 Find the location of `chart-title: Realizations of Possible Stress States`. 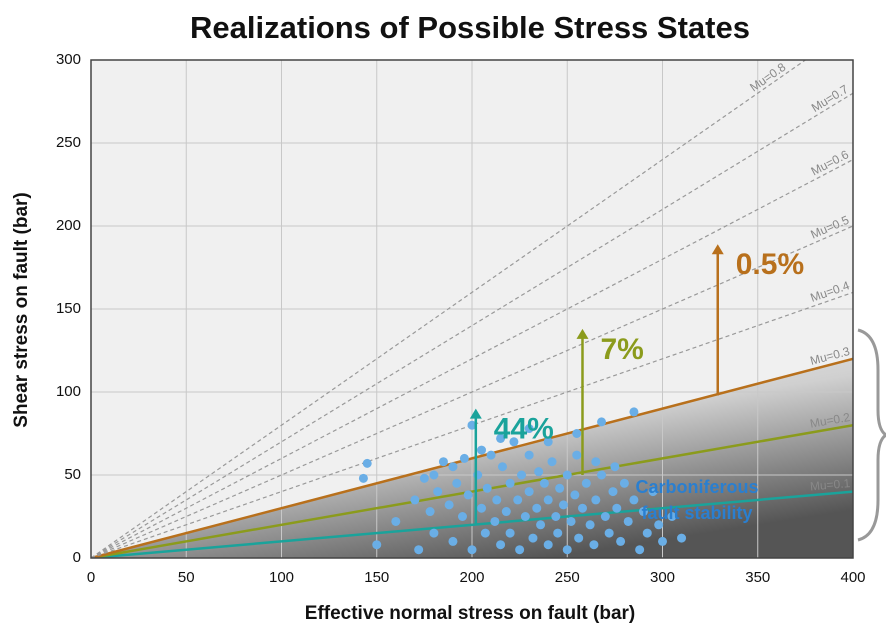

chart-title: Realizations of Possible Stress States is located at coordinates (470, 27).